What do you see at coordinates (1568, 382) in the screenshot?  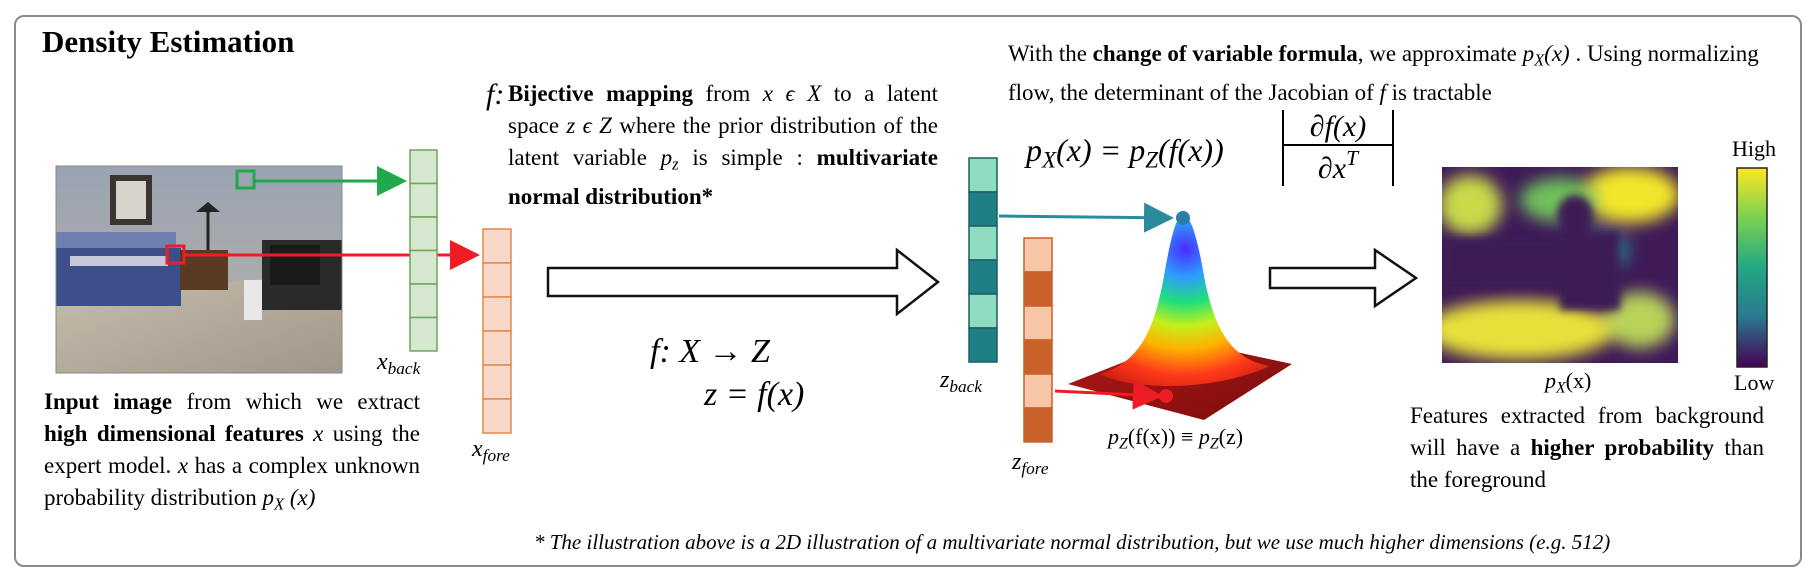 I see `heatmap-caption: pX(x)` at bounding box center [1568, 382].